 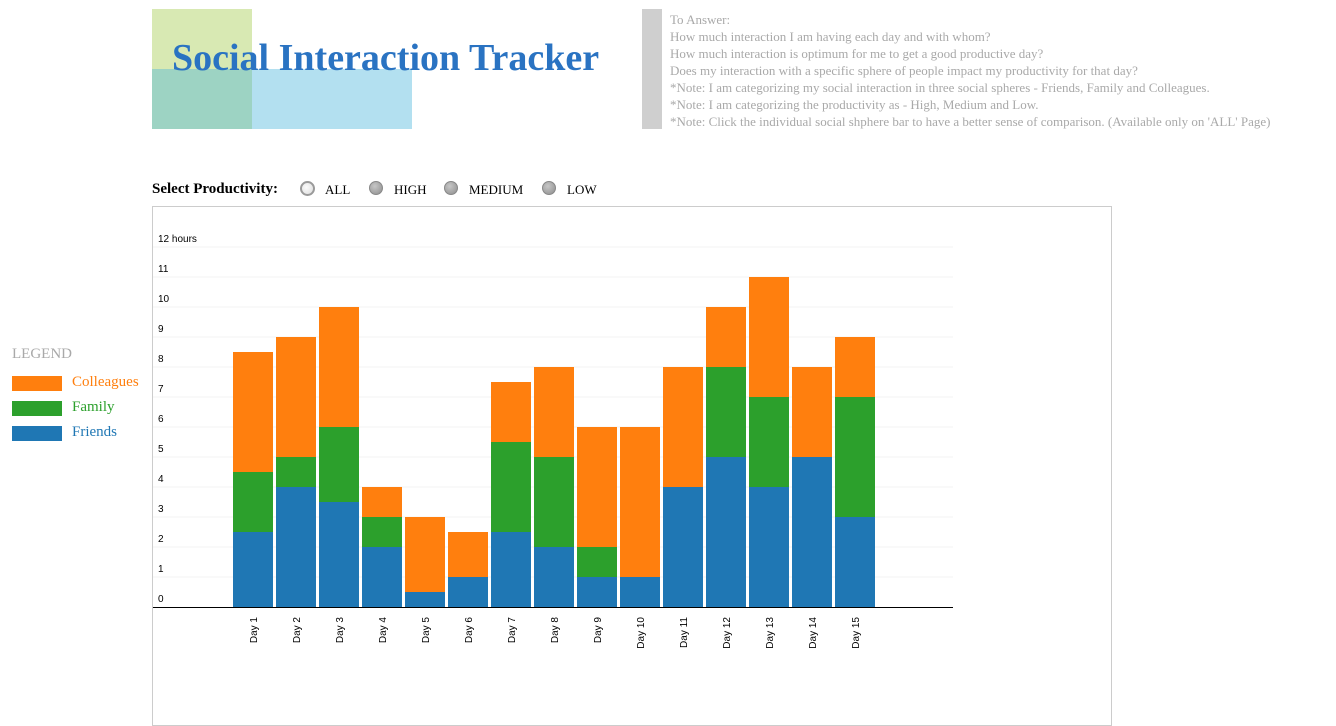 What do you see at coordinates (700, 19) in the screenshot?
I see `notes-line: To Answer:` at bounding box center [700, 19].